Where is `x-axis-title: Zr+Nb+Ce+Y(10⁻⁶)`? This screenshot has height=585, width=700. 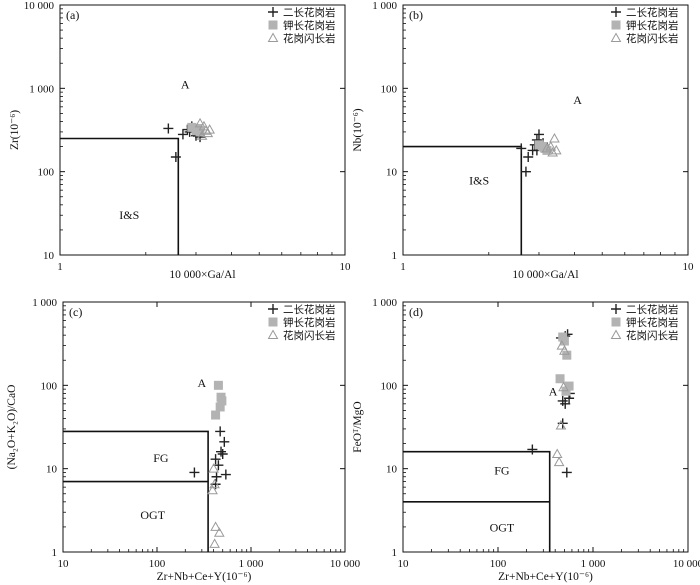 x-axis-title: Zr+Nb+Ce+Y(10⁻⁶) is located at coordinates (545, 577).